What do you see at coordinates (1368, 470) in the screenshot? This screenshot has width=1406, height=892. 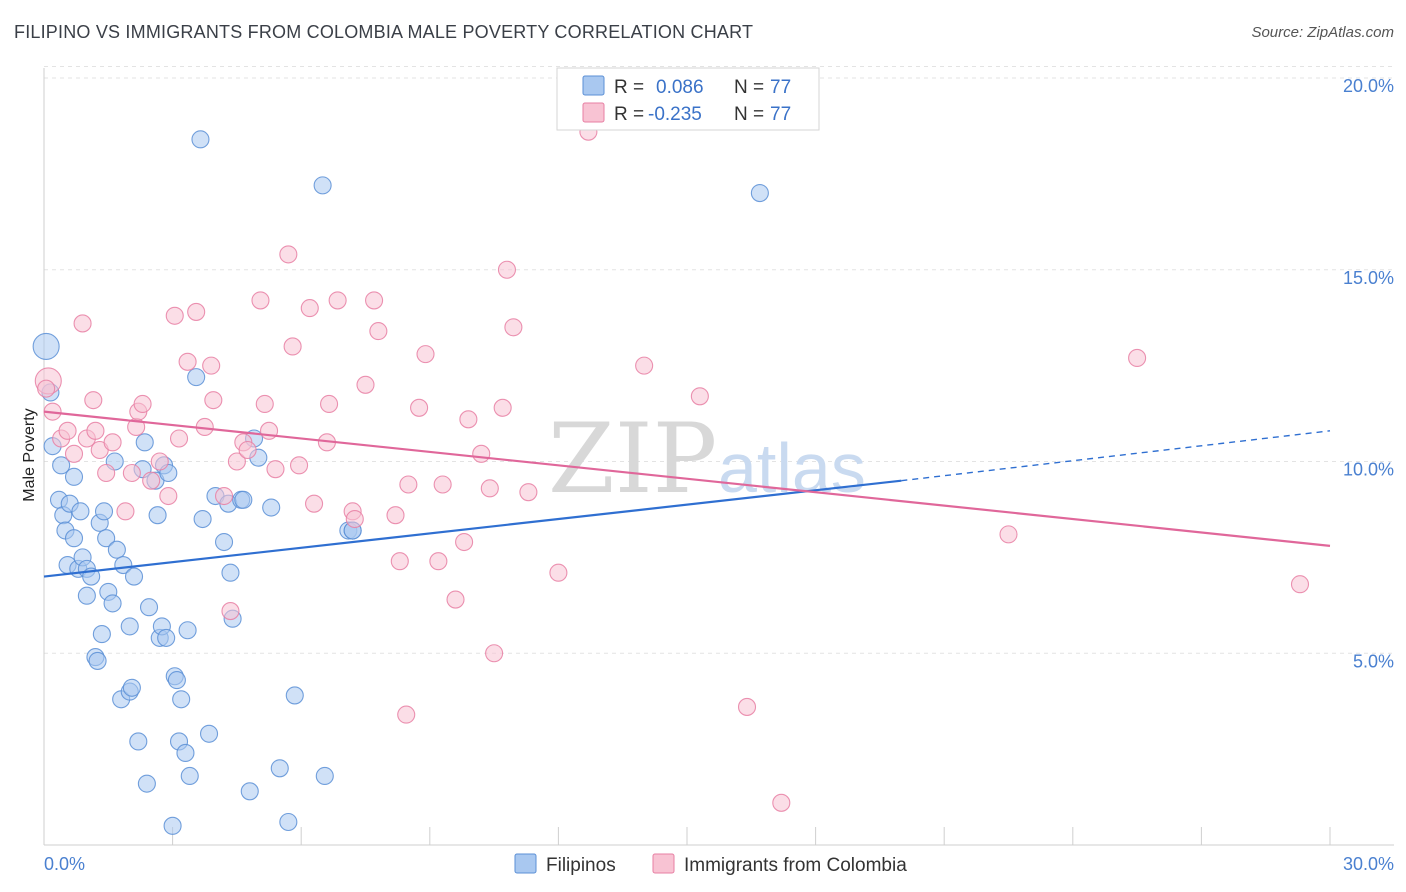 I see `y-tick-label: 10.0%` at bounding box center [1368, 470].